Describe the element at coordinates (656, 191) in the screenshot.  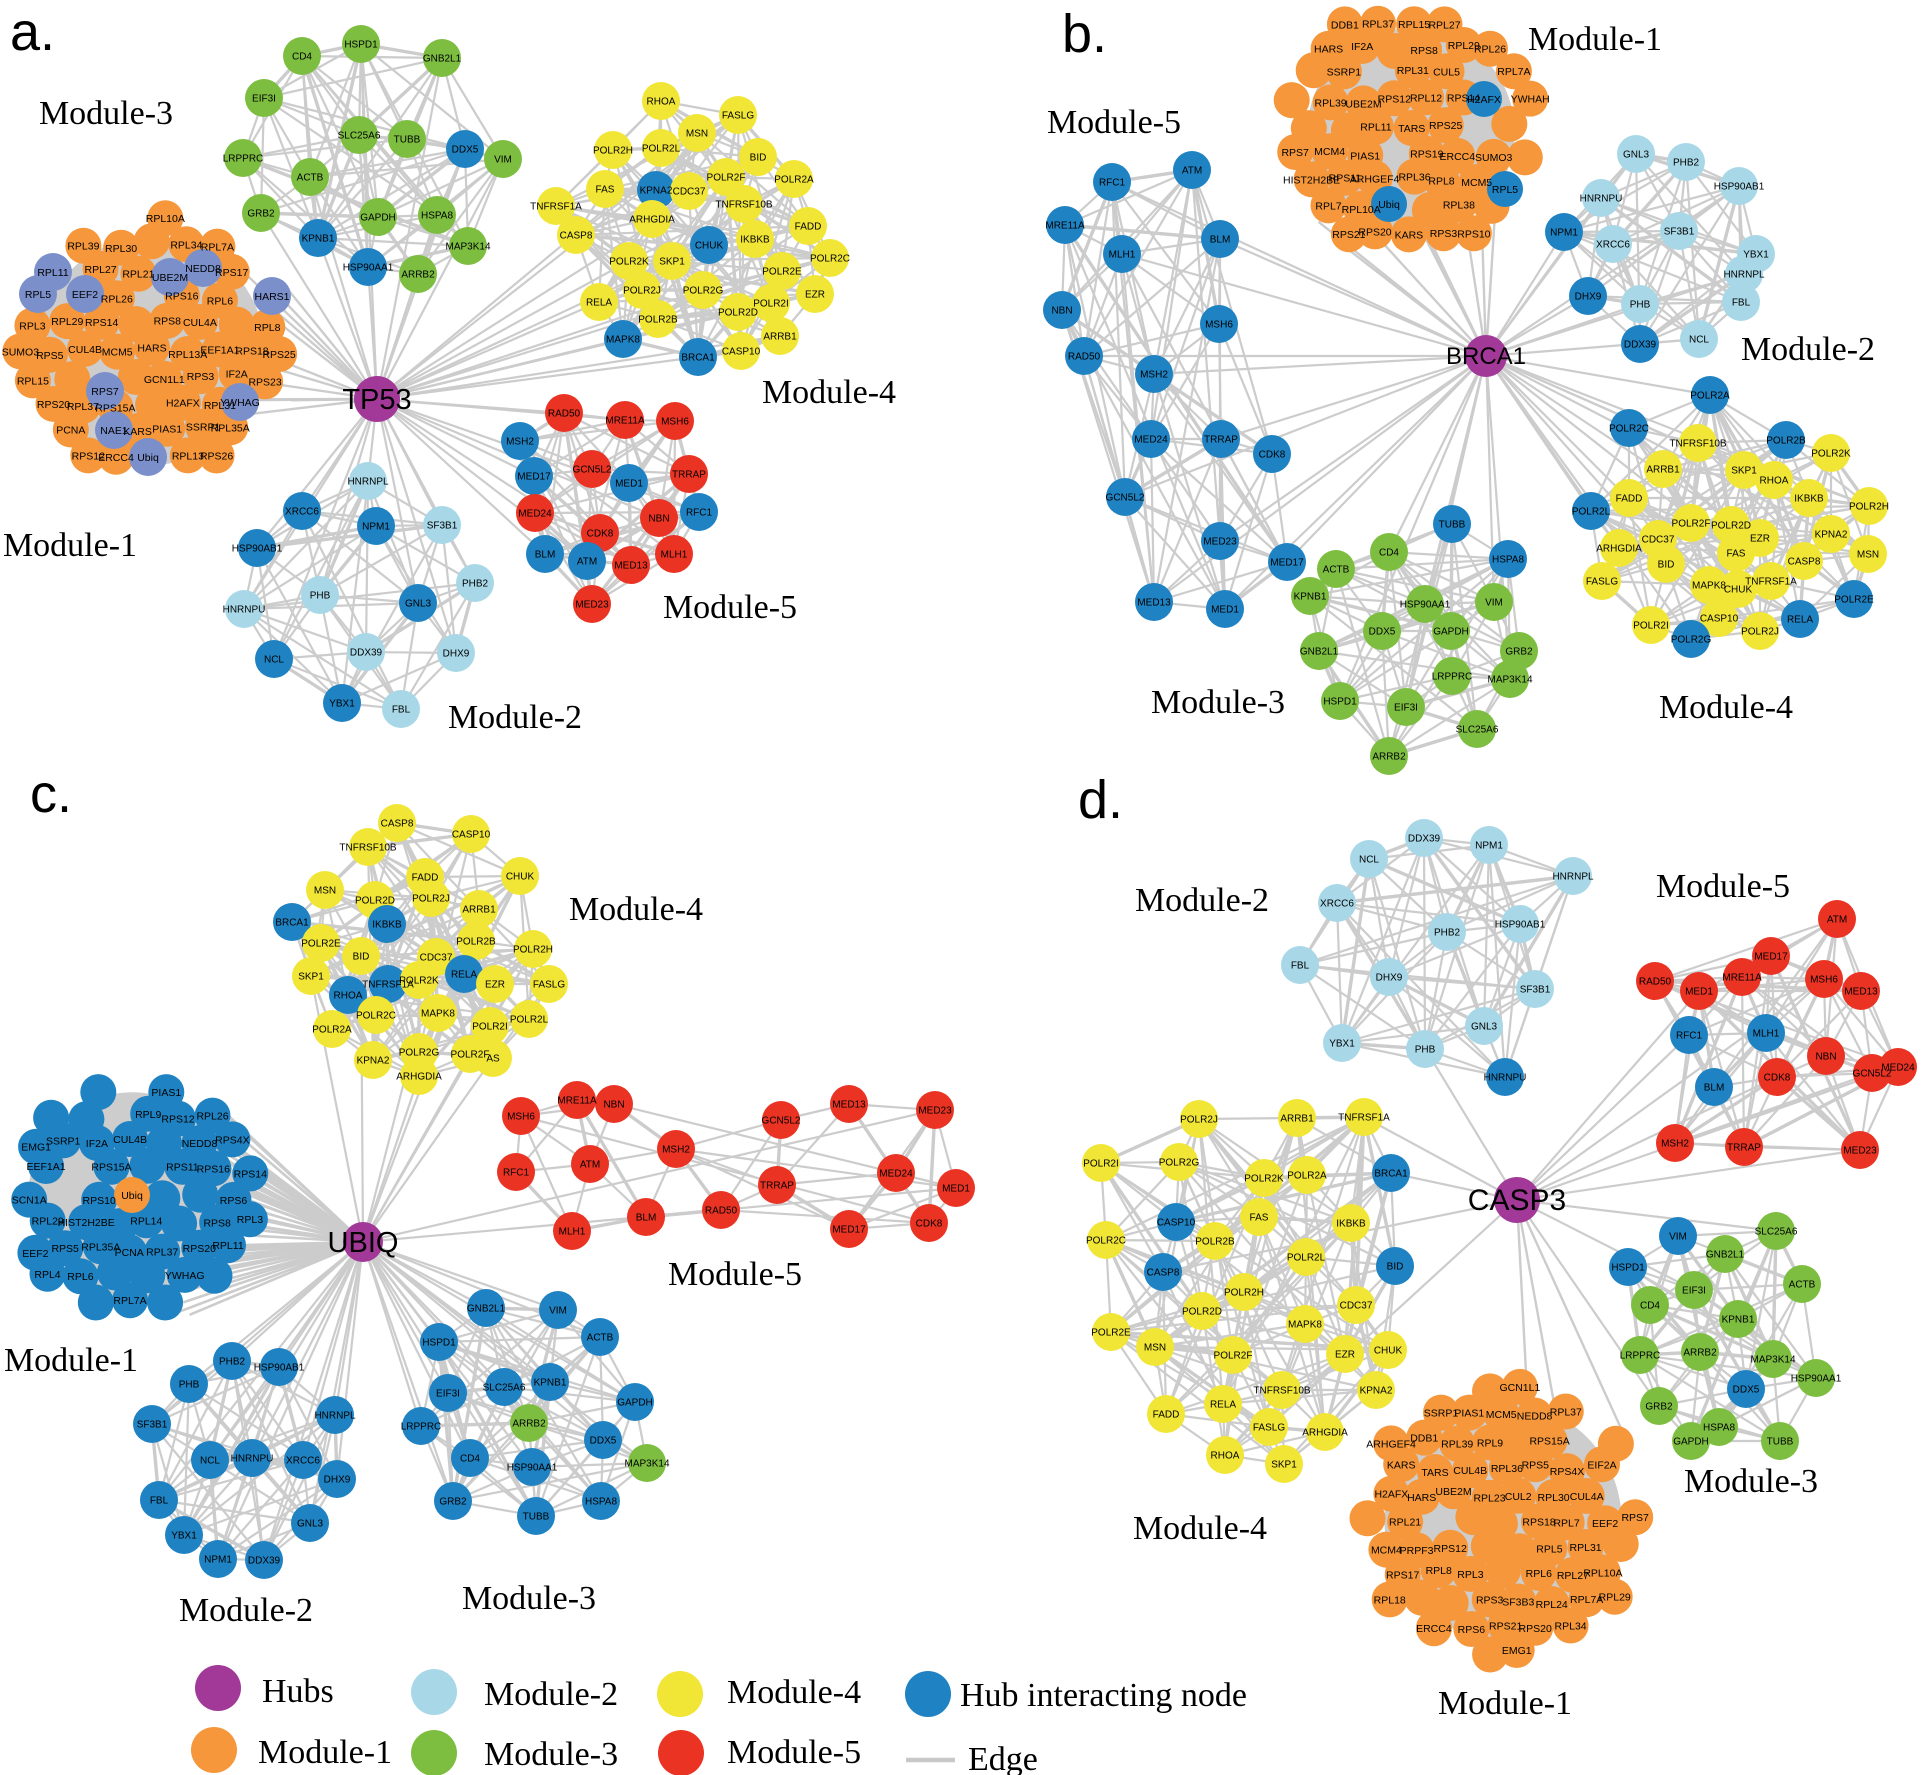
I see `svg-text: KPNA2` at that location.